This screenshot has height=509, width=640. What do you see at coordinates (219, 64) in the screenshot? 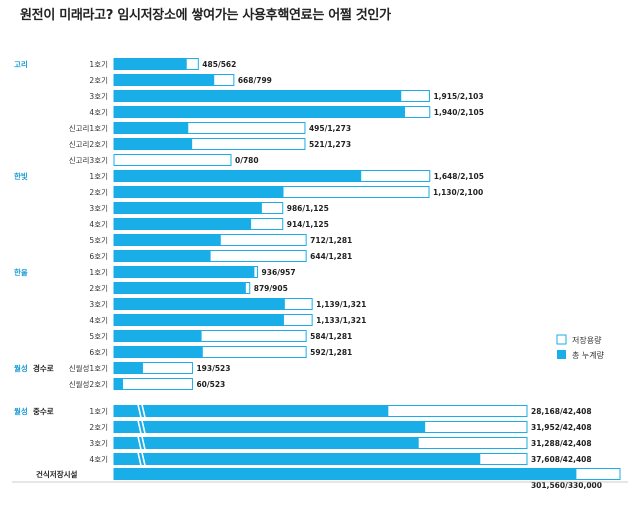
I see `value-label: 485/562` at bounding box center [219, 64].